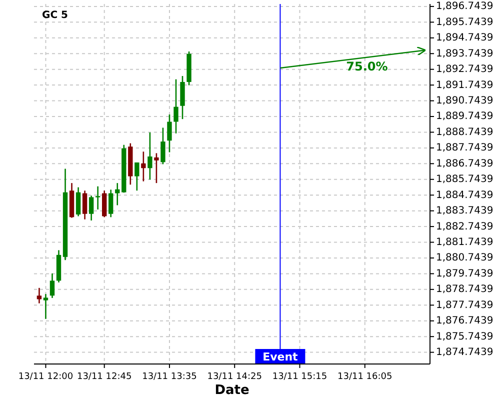  Describe the element at coordinates (465, 180) in the screenshot. I see `y-tick-label: 1,885.7439` at that location.